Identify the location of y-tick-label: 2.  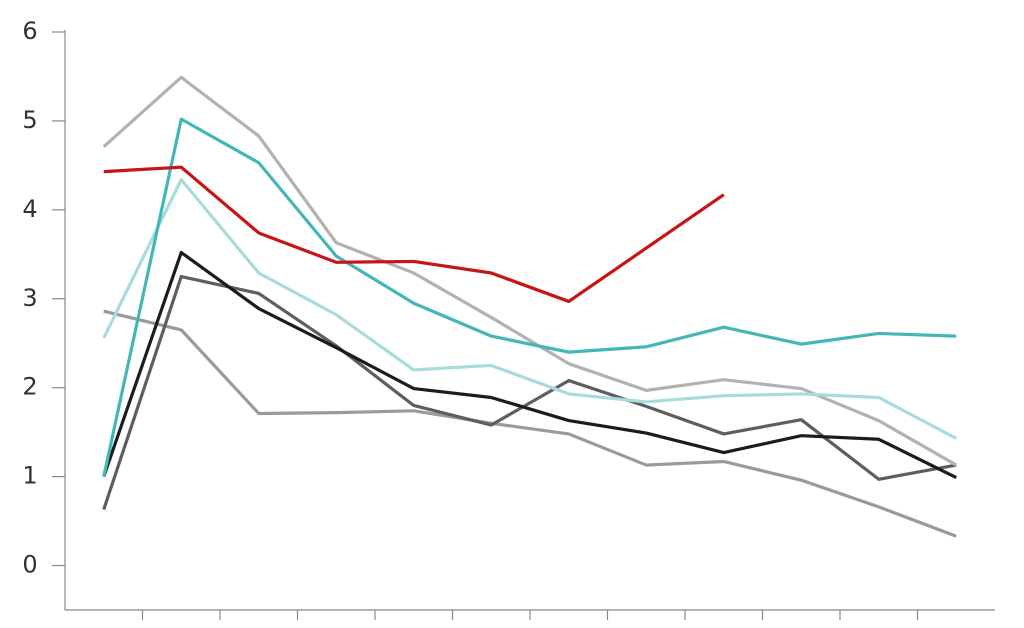
(29, 387).